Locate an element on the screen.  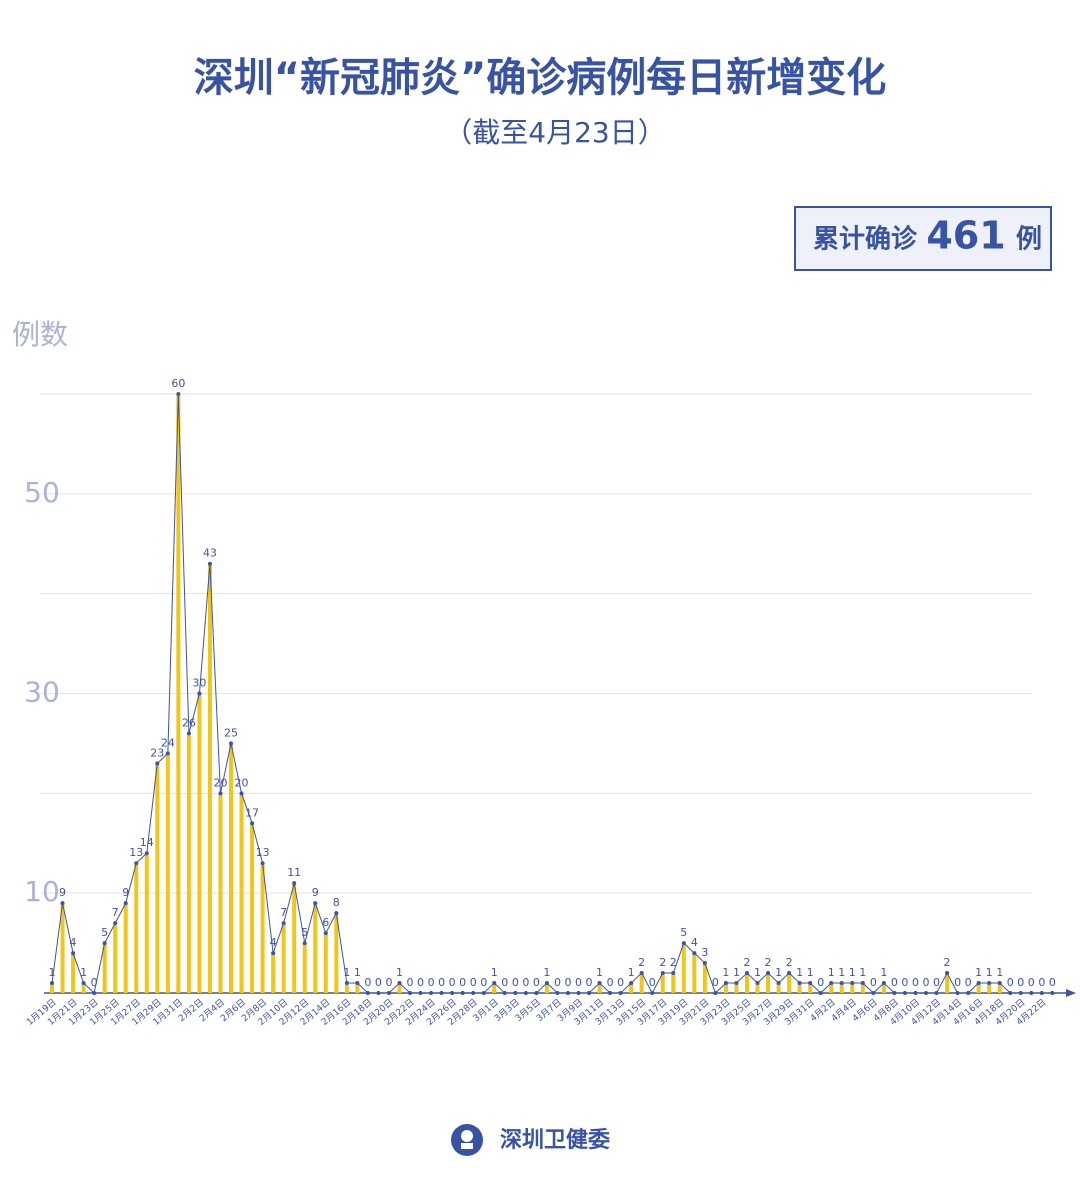
total-unit: 例 is located at coordinates (1029, 240).